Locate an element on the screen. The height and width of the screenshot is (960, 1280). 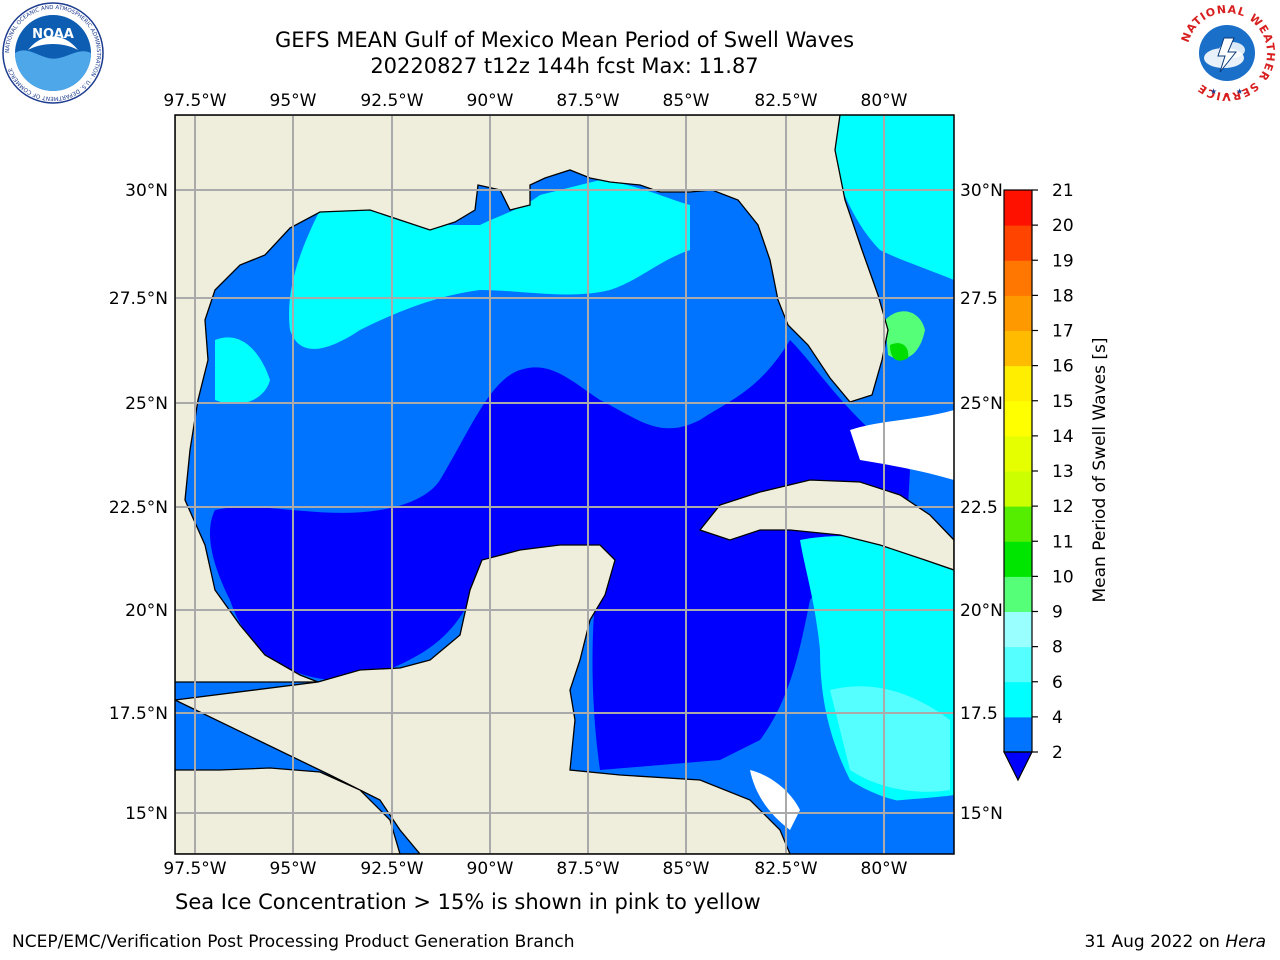
lon-label-top: 87.5°W is located at coordinates (587, 101).